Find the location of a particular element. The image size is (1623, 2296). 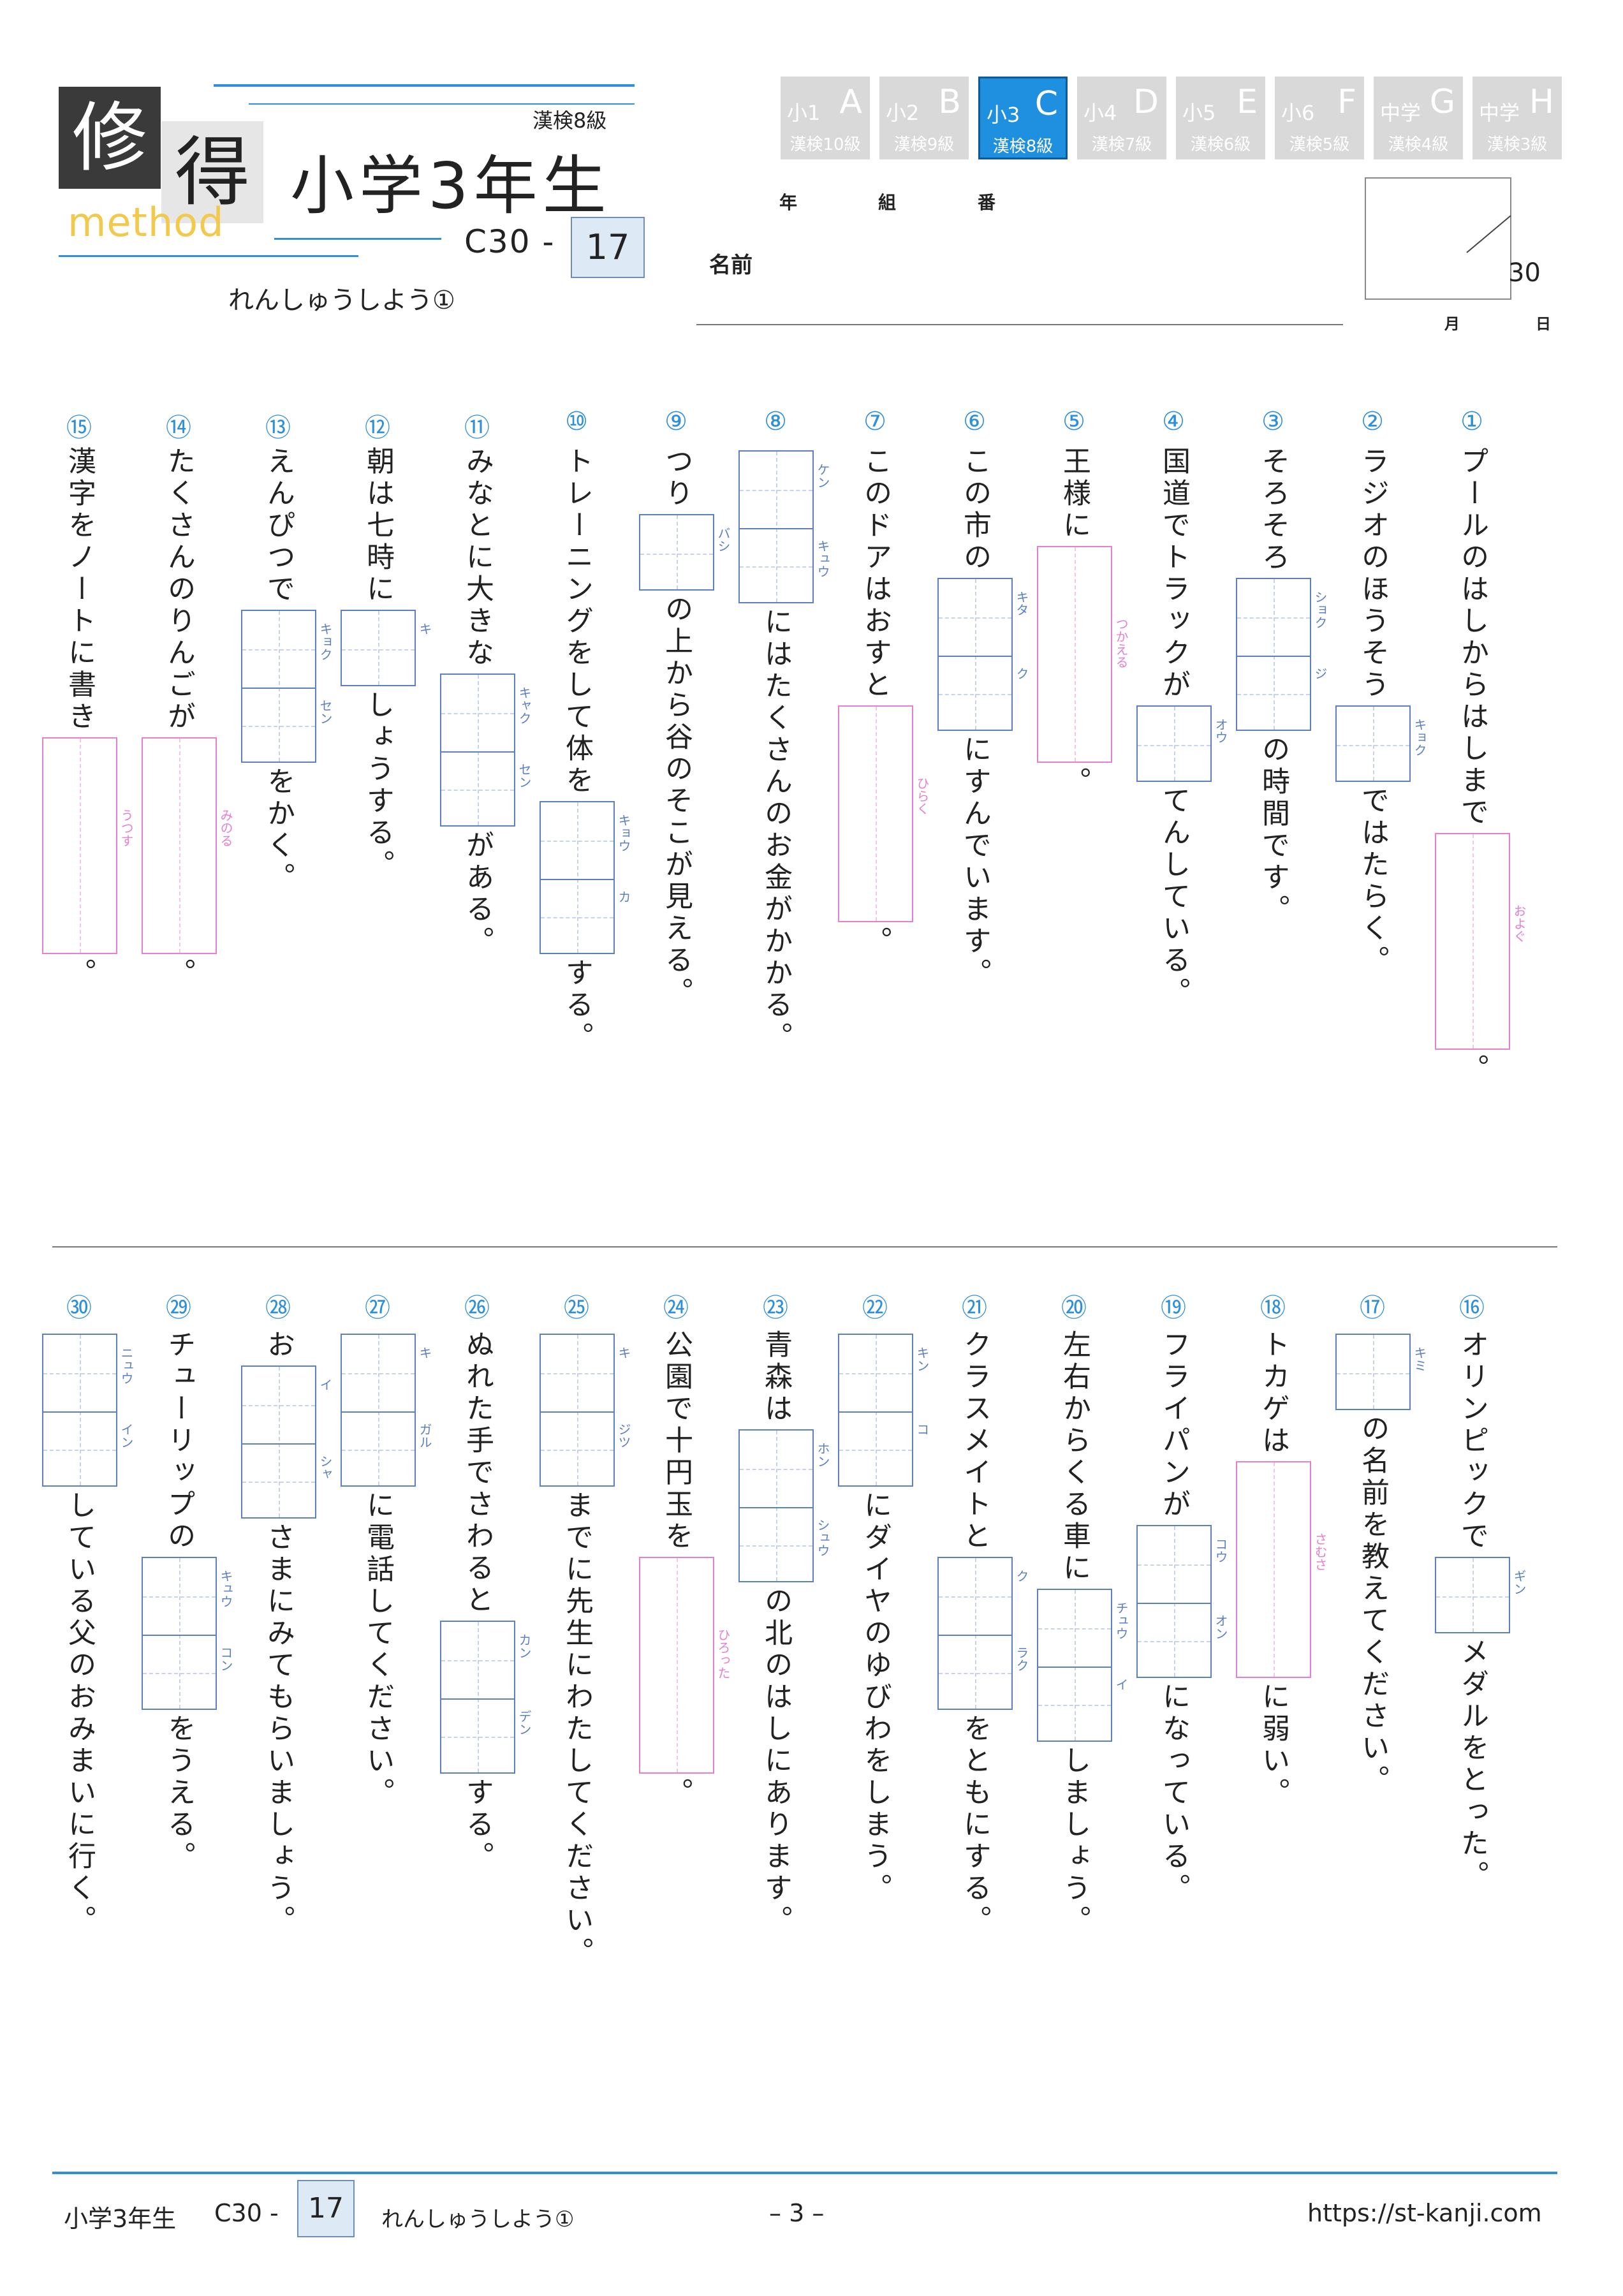

question-text: そろそろ is located at coordinates (1273, 510).